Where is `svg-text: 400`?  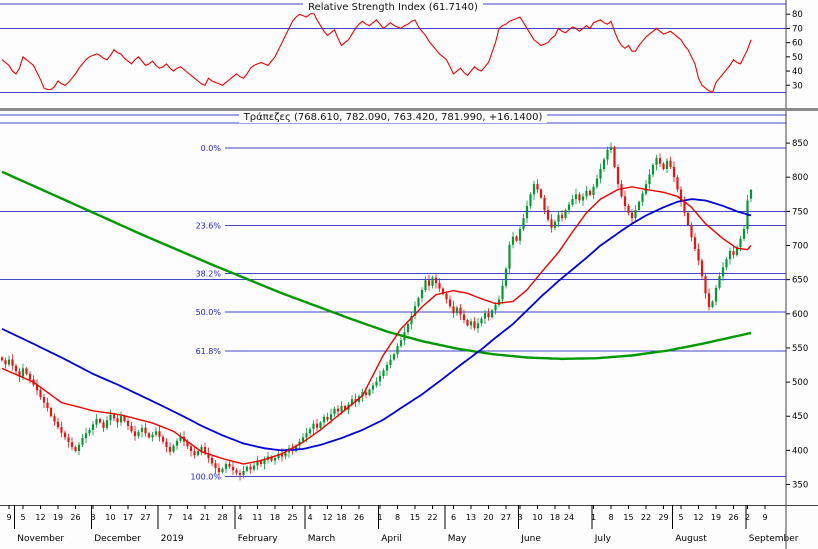
svg-text: 400 is located at coordinates (800, 451).